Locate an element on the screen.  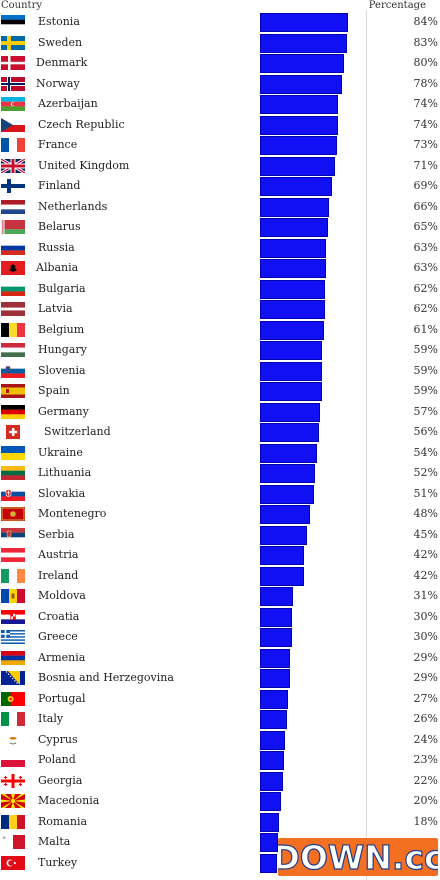
row-estonia: Estonia 84% is located at coordinates (220, 22).